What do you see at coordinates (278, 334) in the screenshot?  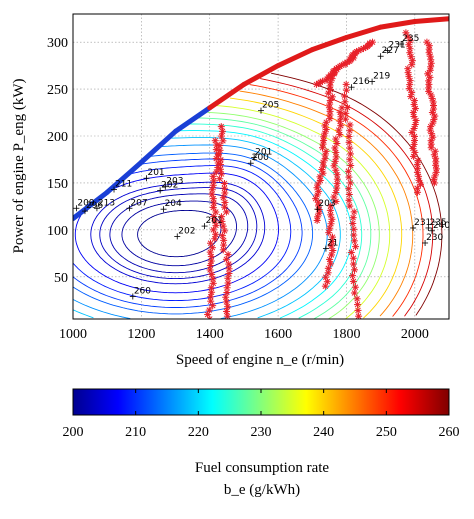 I see `x-tick-label: 1600` at bounding box center [278, 334].